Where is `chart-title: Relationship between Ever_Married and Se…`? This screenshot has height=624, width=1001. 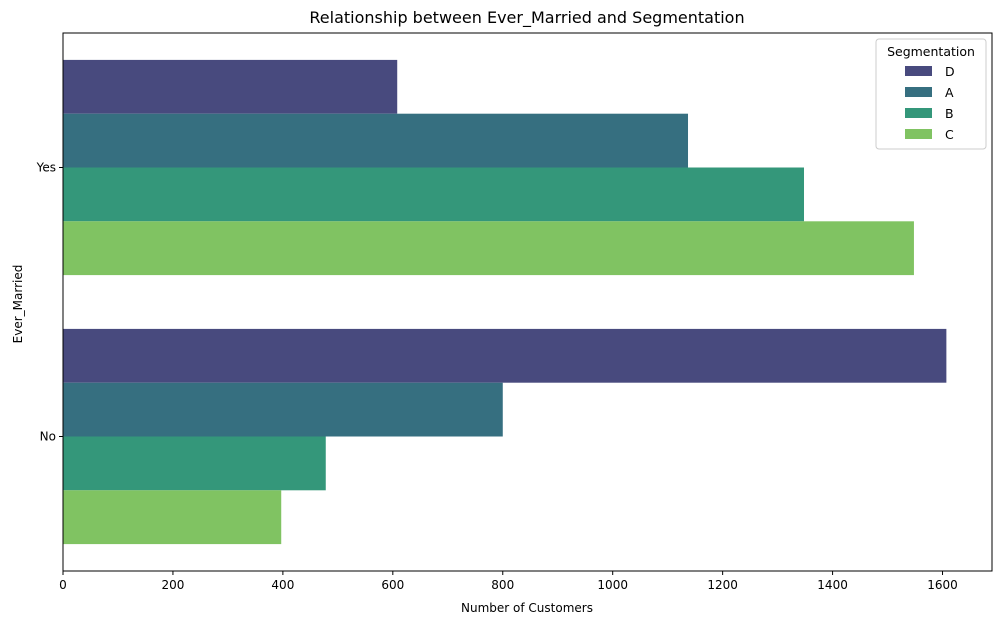 chart-title: Relationship between Ever_Married and Se… is located at coordinates (526, 18).